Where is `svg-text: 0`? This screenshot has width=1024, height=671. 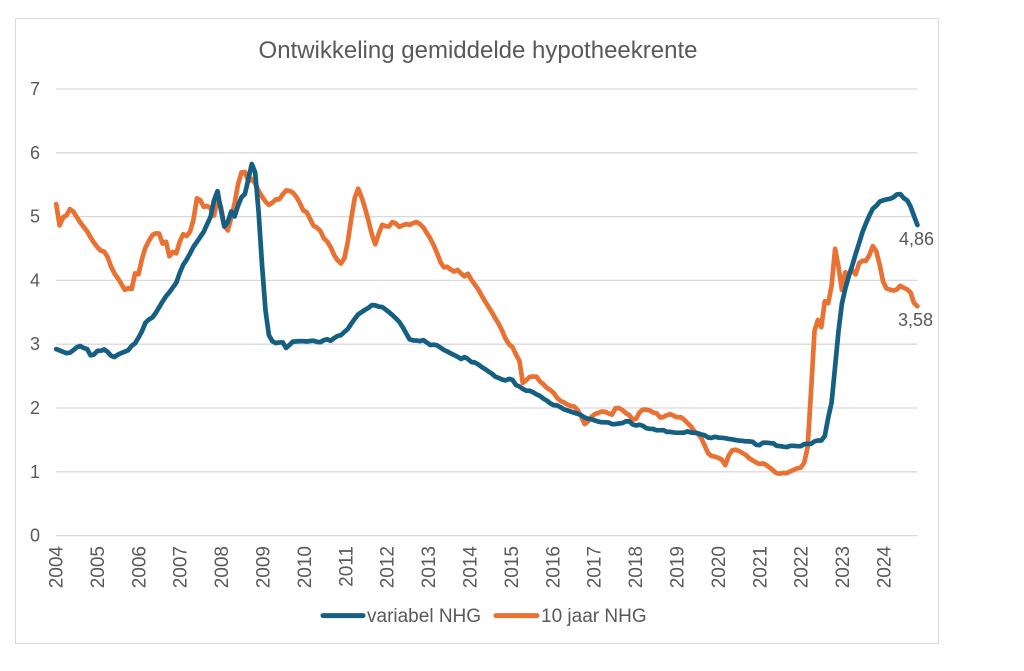 svg-text: 0 is located at coordinates (35, 536).